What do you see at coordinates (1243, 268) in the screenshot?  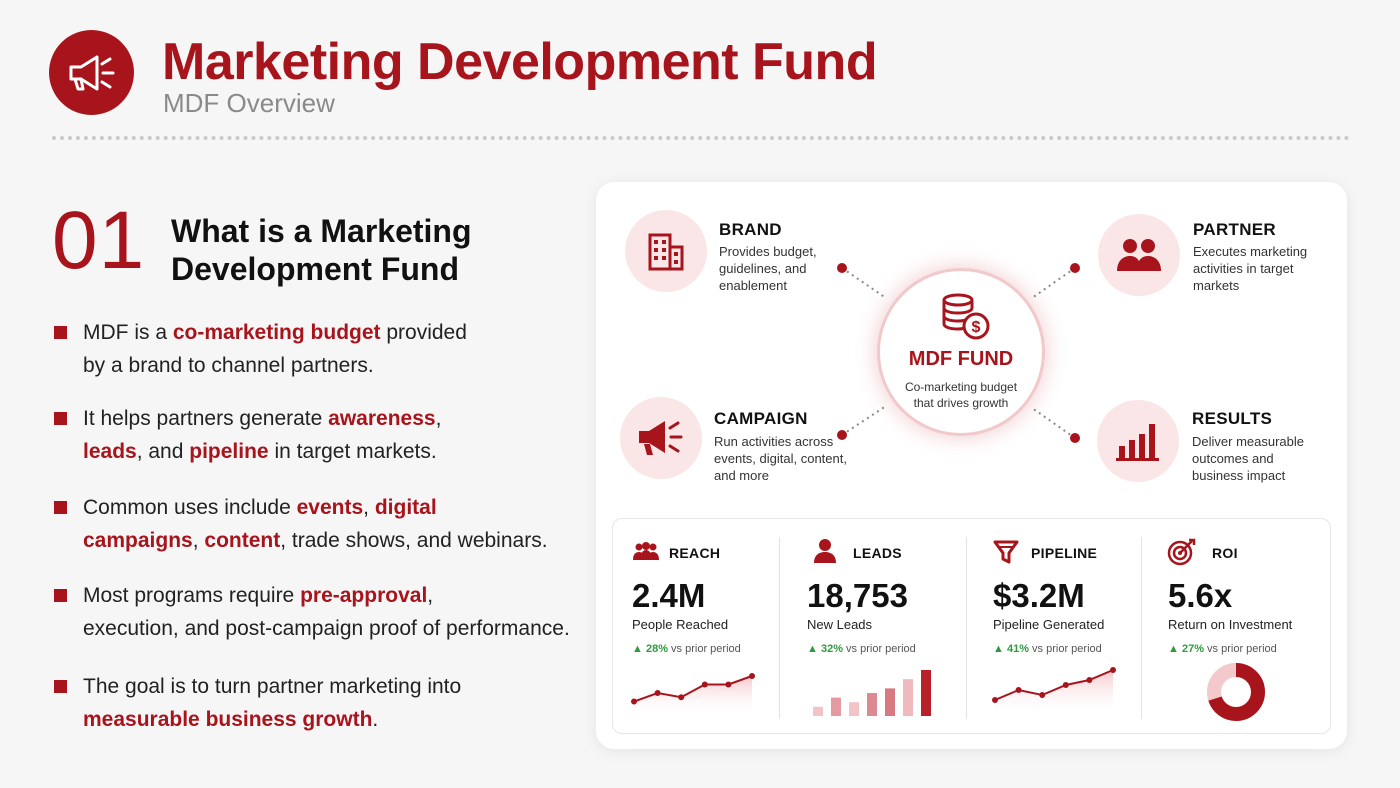 I see `partner-desc-line: activities in target` at bounding box center [1243, 268].